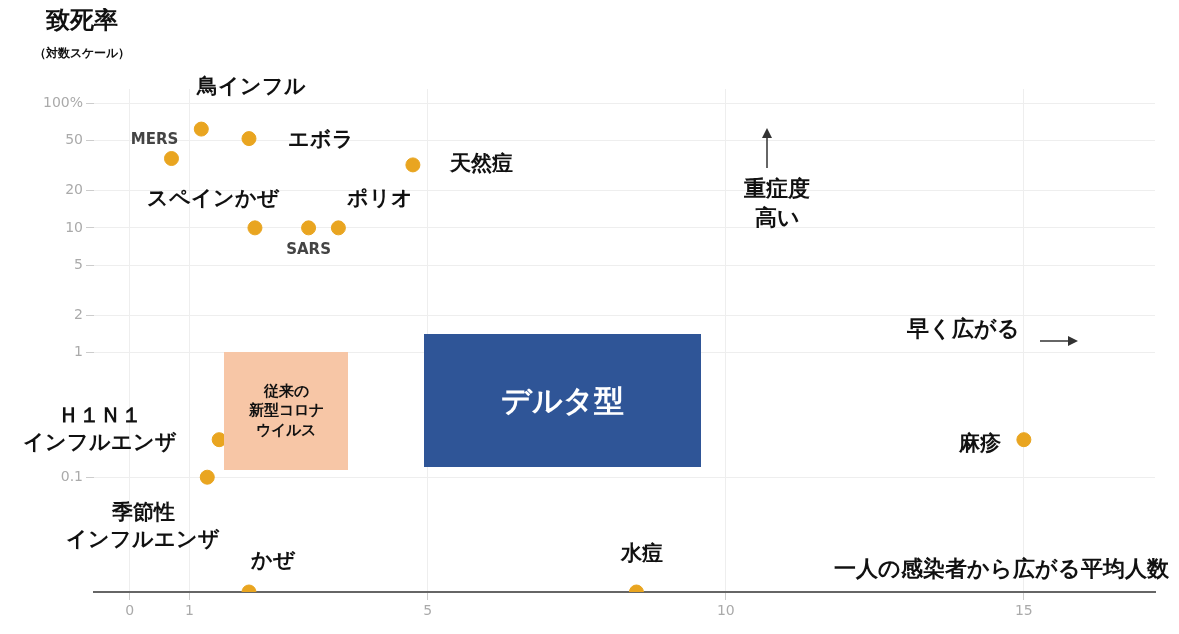 This screenshot has height=634, width=1179. Describe the element at coordinates (78, 313) in the screenshot. I see `y-tick-label: 2` at that location.